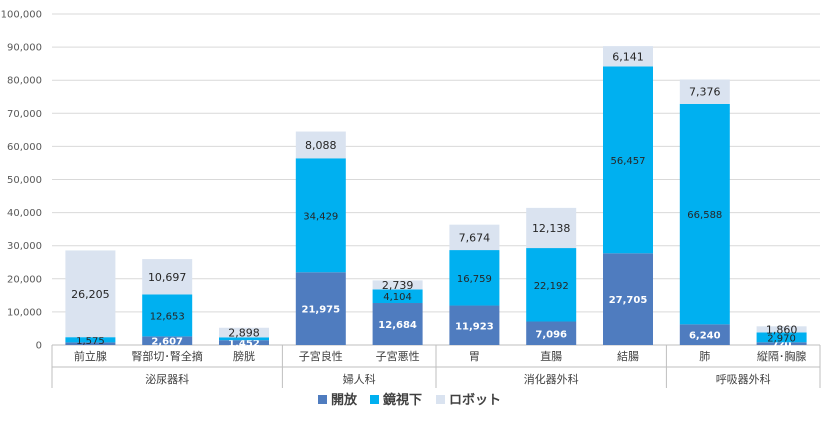 The image size is (834, 423). What do you see at coordinates (24, 48) in the screenshot?
I see `y-tick-label: 90,000` at bounding box center [24, 48].